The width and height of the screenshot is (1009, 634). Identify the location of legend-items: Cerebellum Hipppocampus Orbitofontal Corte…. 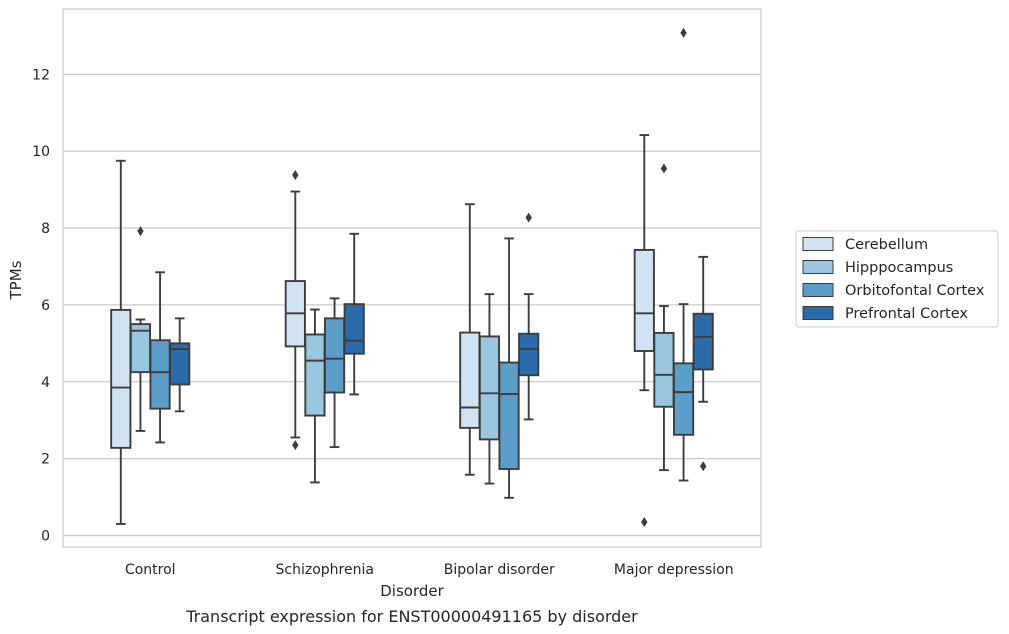
(893, 279).